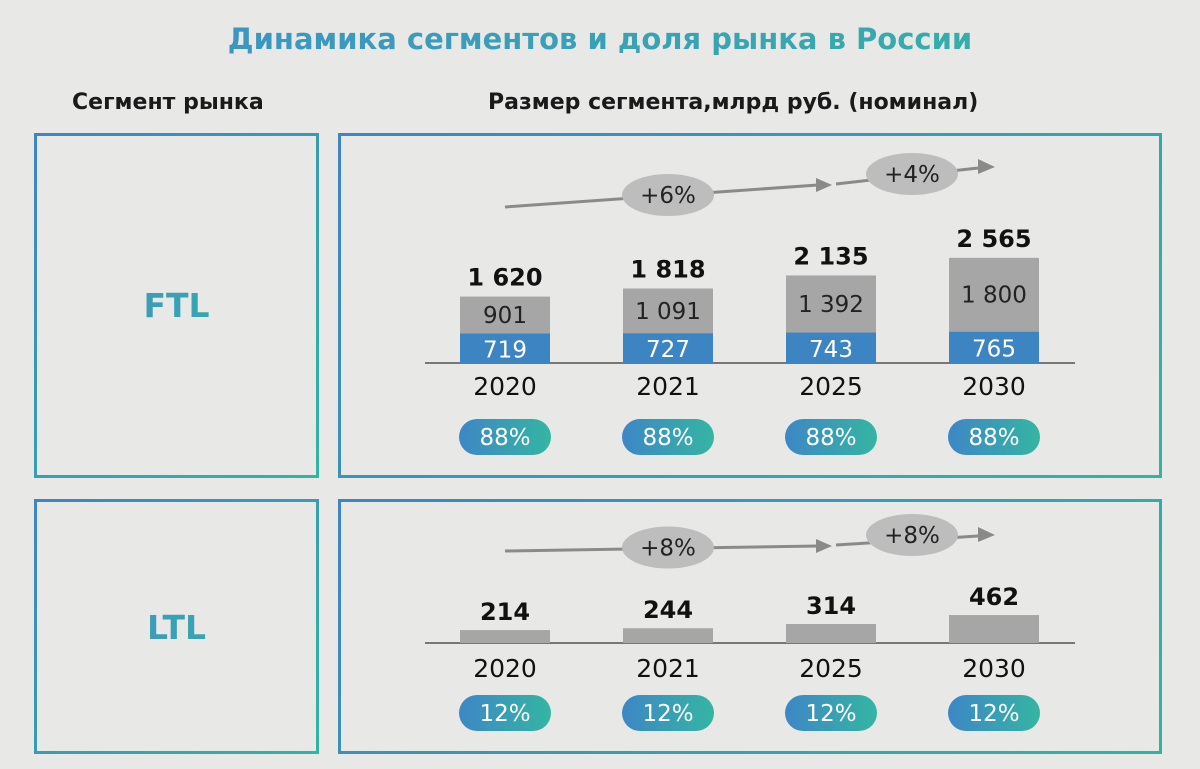 This screenshot has height=769, width=1200. What do you see at coordinates (505, 668) in the screenshot?
I see `ltl-year-label-2020: 2020` at bounding box center [505, 668].